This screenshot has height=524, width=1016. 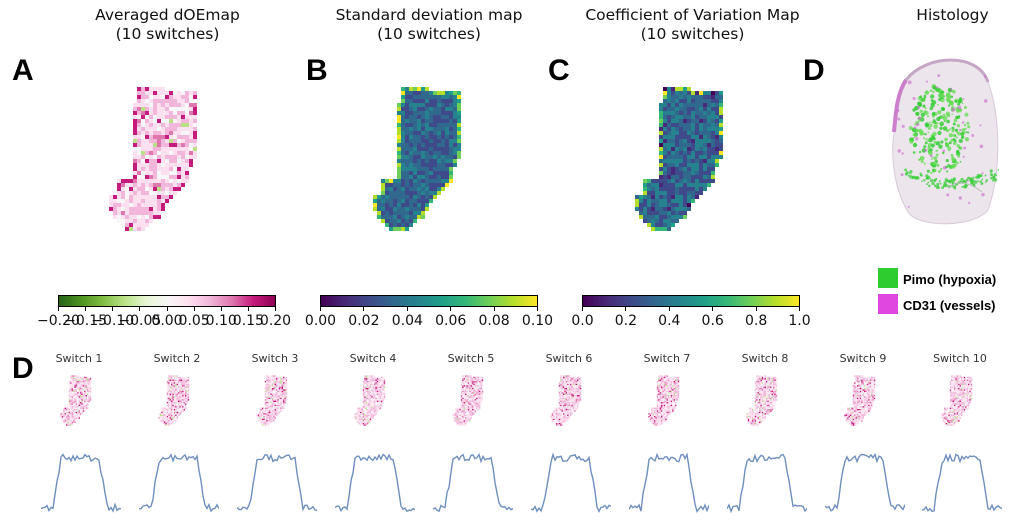 What do you see at coordinates (471, 358) in the screenshot?
I see `switch-label: Switch 5` at bounding box center [471, 358].